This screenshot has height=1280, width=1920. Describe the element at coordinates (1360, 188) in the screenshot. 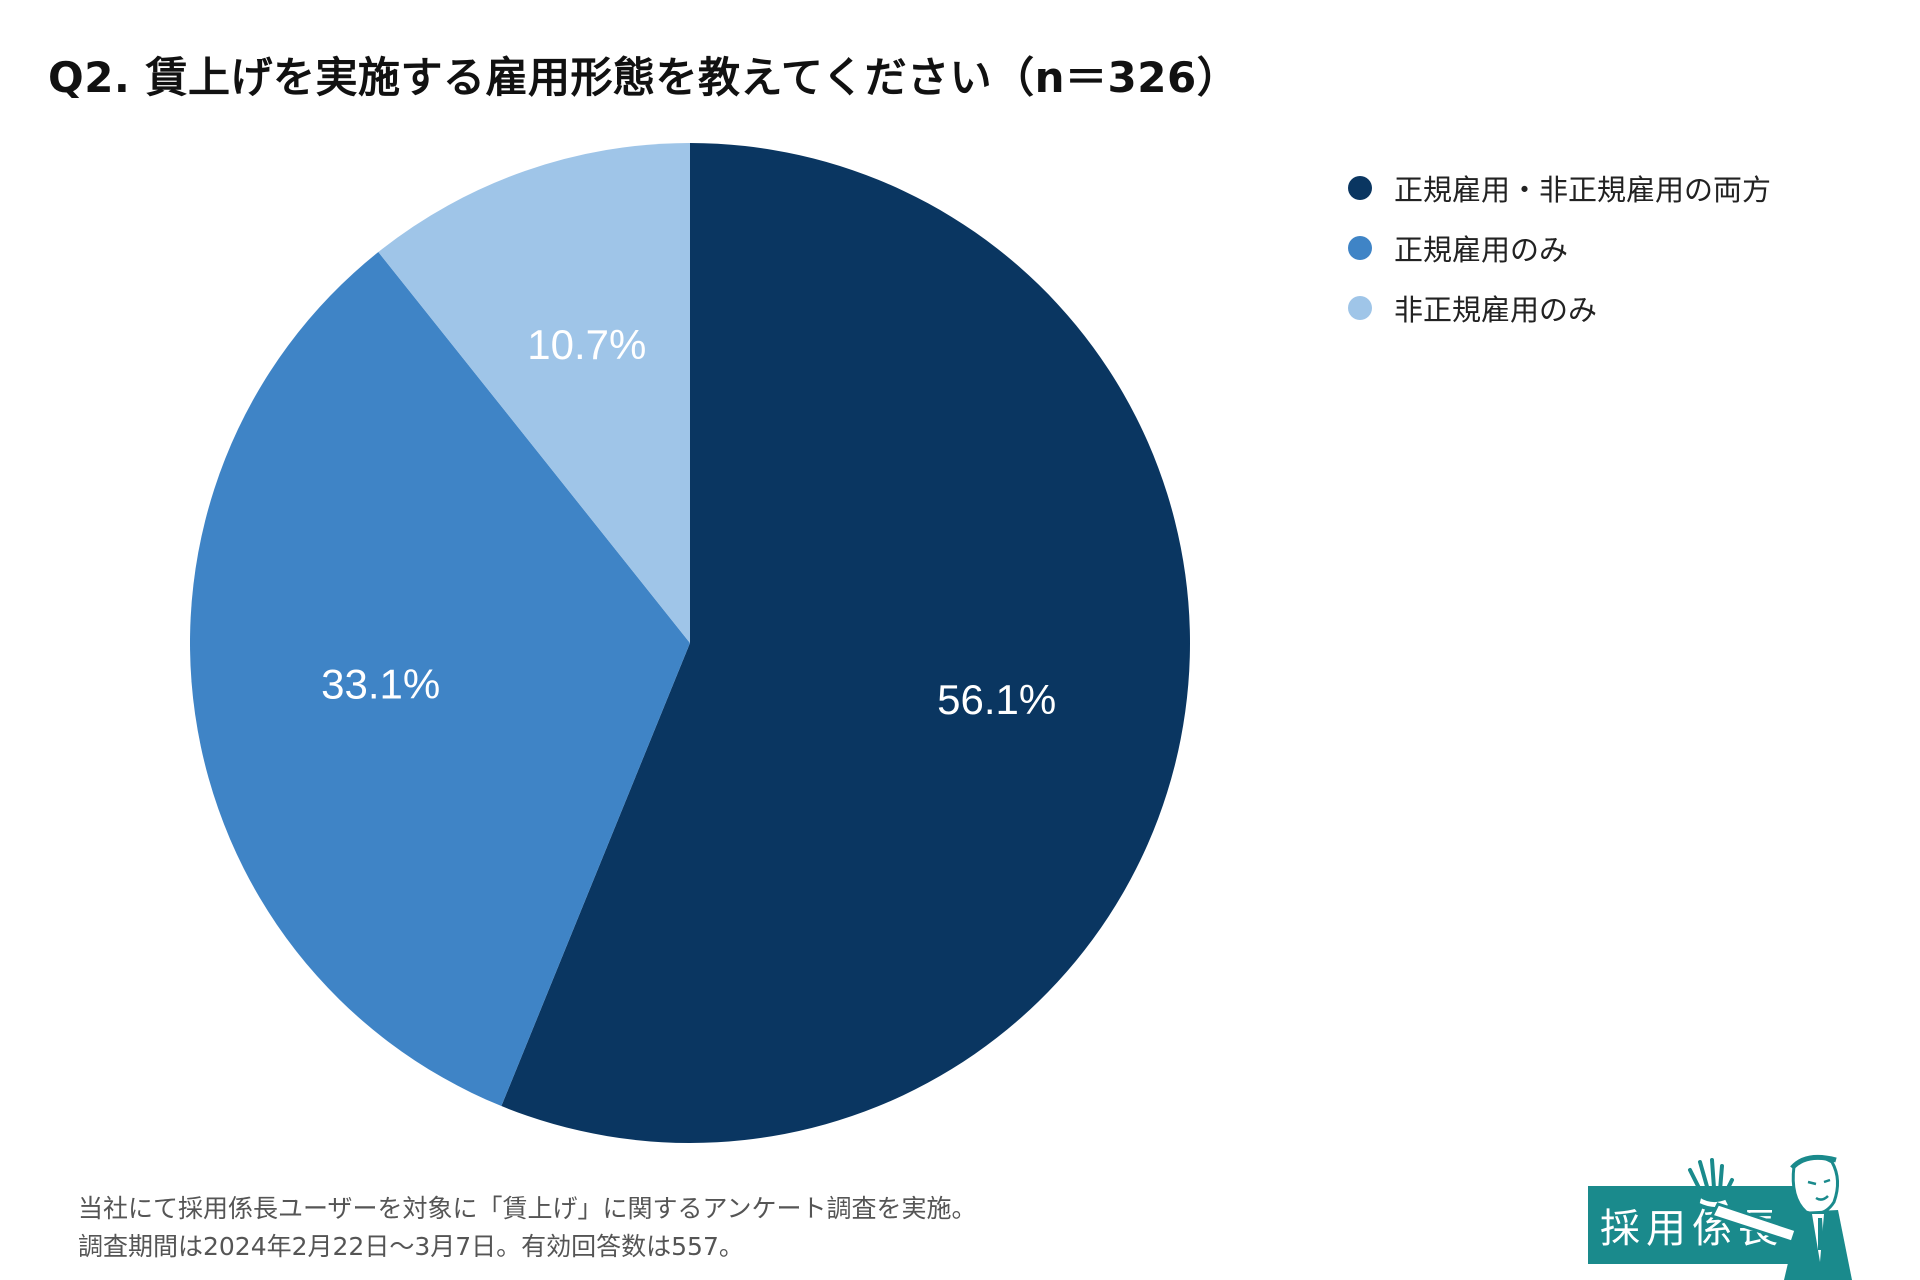

I see `legend-swatch-both` at that location.